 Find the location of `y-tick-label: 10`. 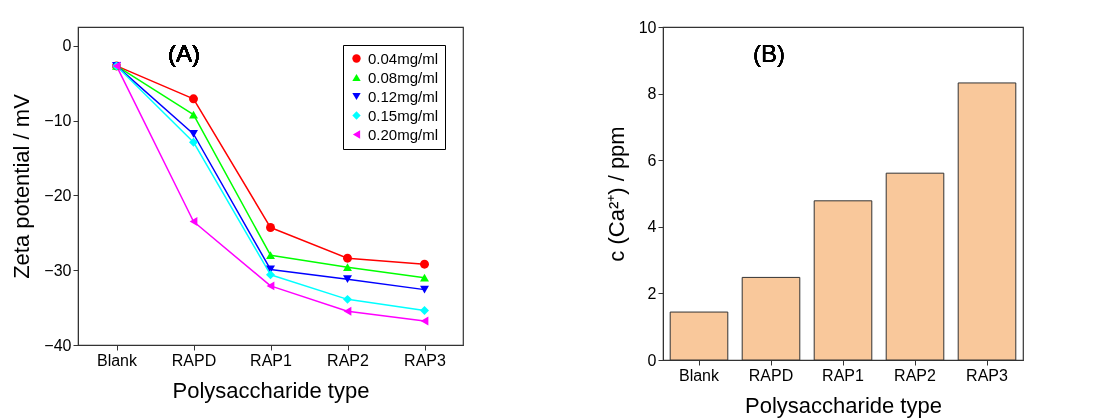

y-tick-label: 10 is located at coordinates (647, 27).